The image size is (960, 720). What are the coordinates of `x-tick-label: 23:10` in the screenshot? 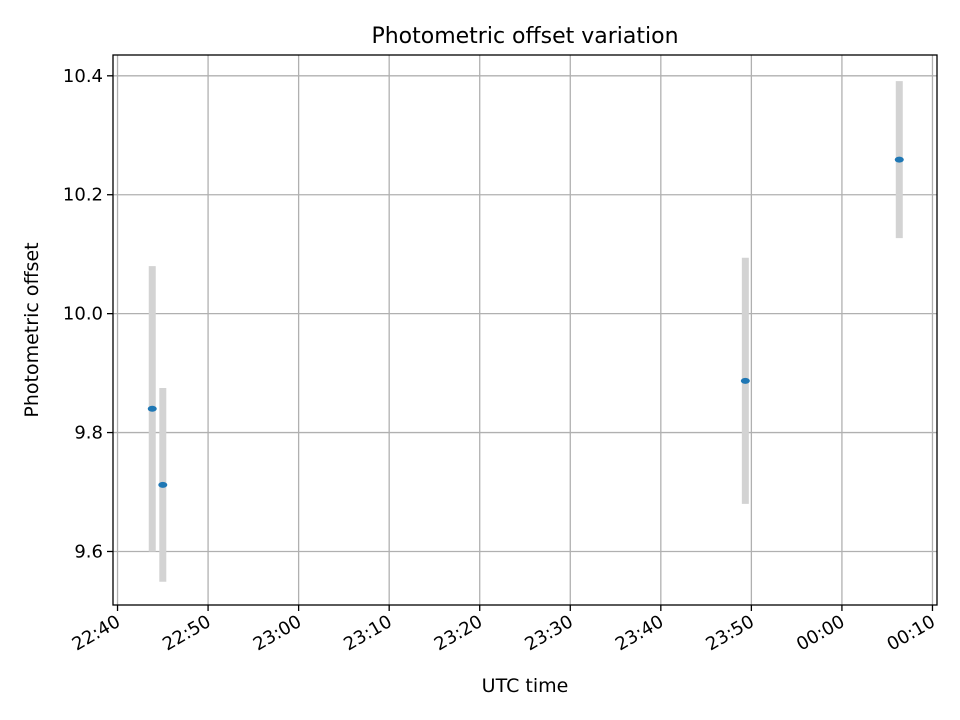 It's located at (367, 633).